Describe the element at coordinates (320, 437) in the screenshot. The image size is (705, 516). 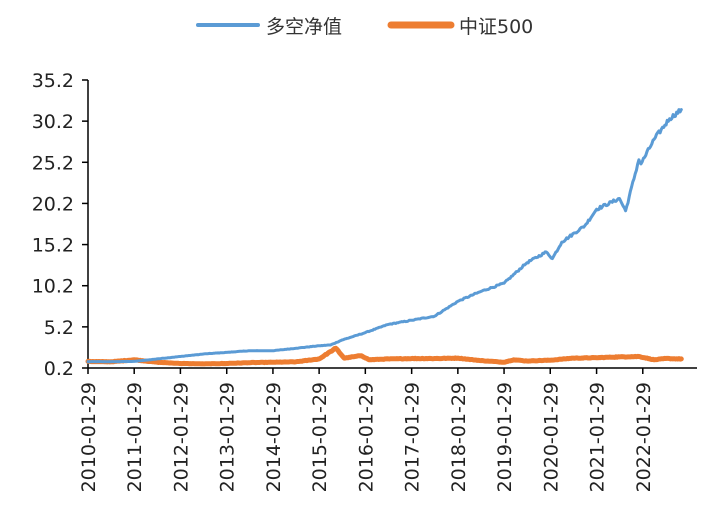
I see `x-tick-label: 2015-01-29` at that location.